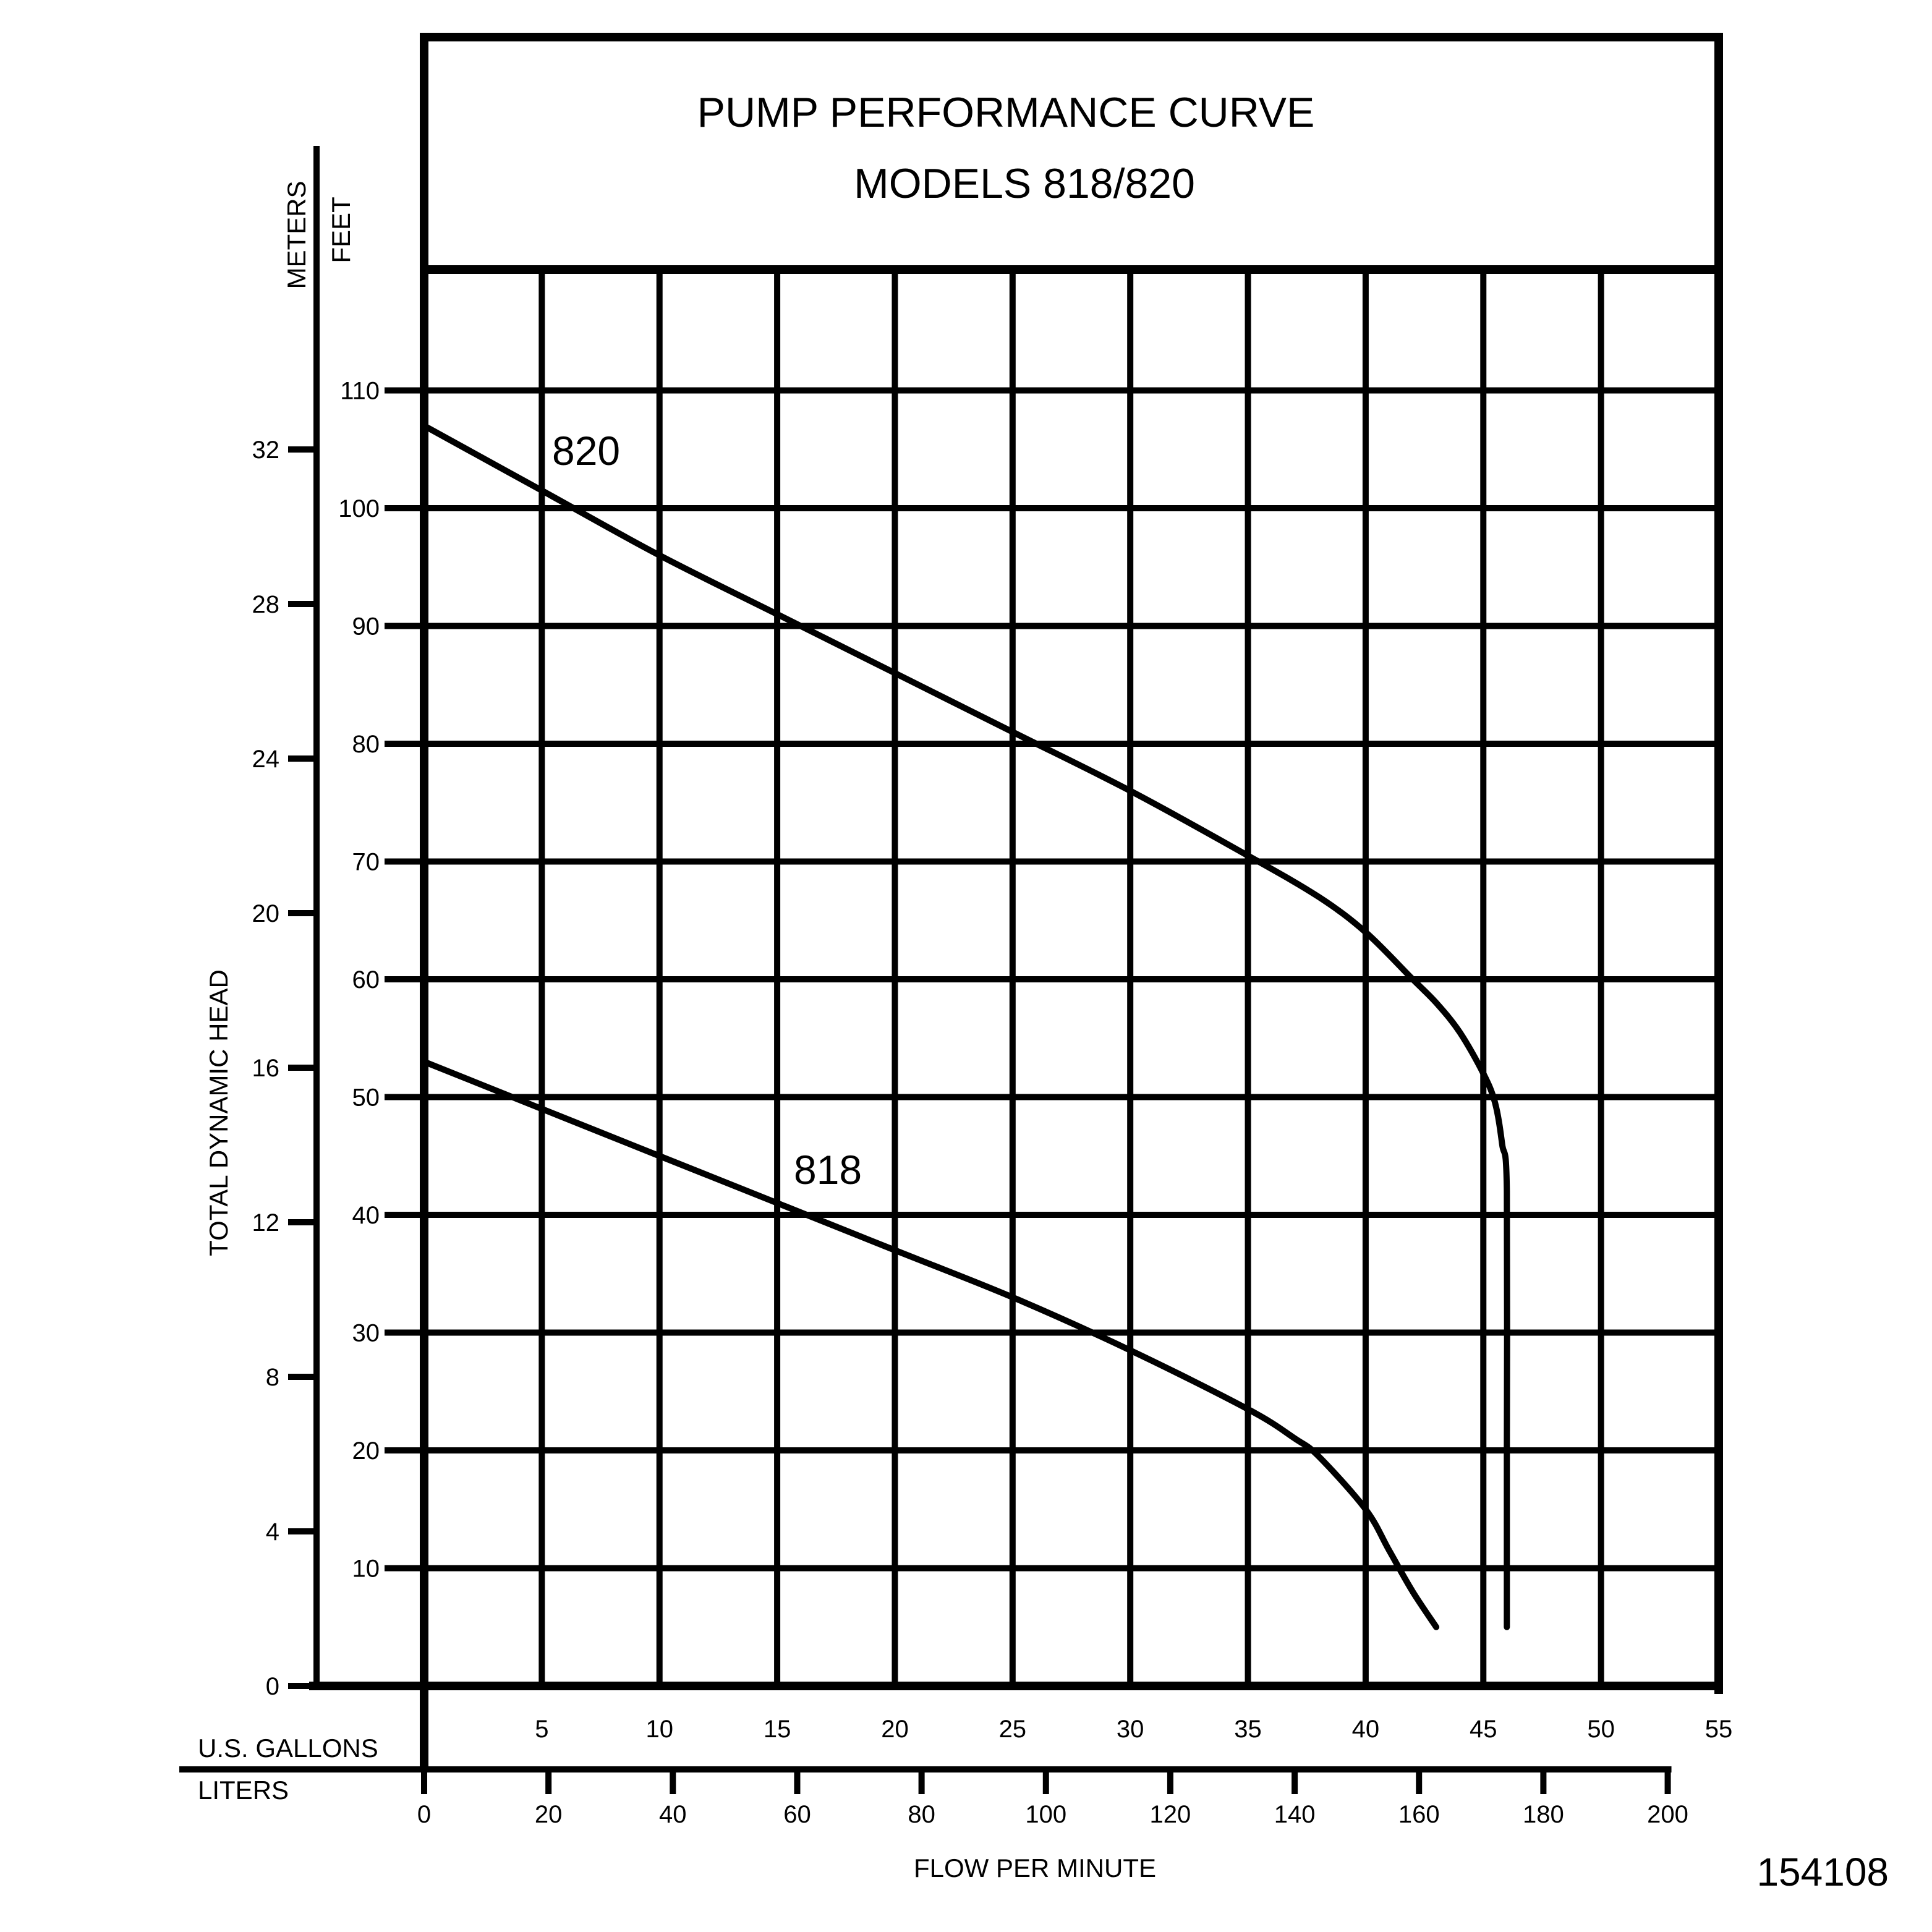 Image resolution: width=1932 pixels, height=1932 pixels. What do you see at coordinates (1013, 1729) in the screenshot?
I see `gallons-tick-label: 25` at bounding box center [1013, 1729].